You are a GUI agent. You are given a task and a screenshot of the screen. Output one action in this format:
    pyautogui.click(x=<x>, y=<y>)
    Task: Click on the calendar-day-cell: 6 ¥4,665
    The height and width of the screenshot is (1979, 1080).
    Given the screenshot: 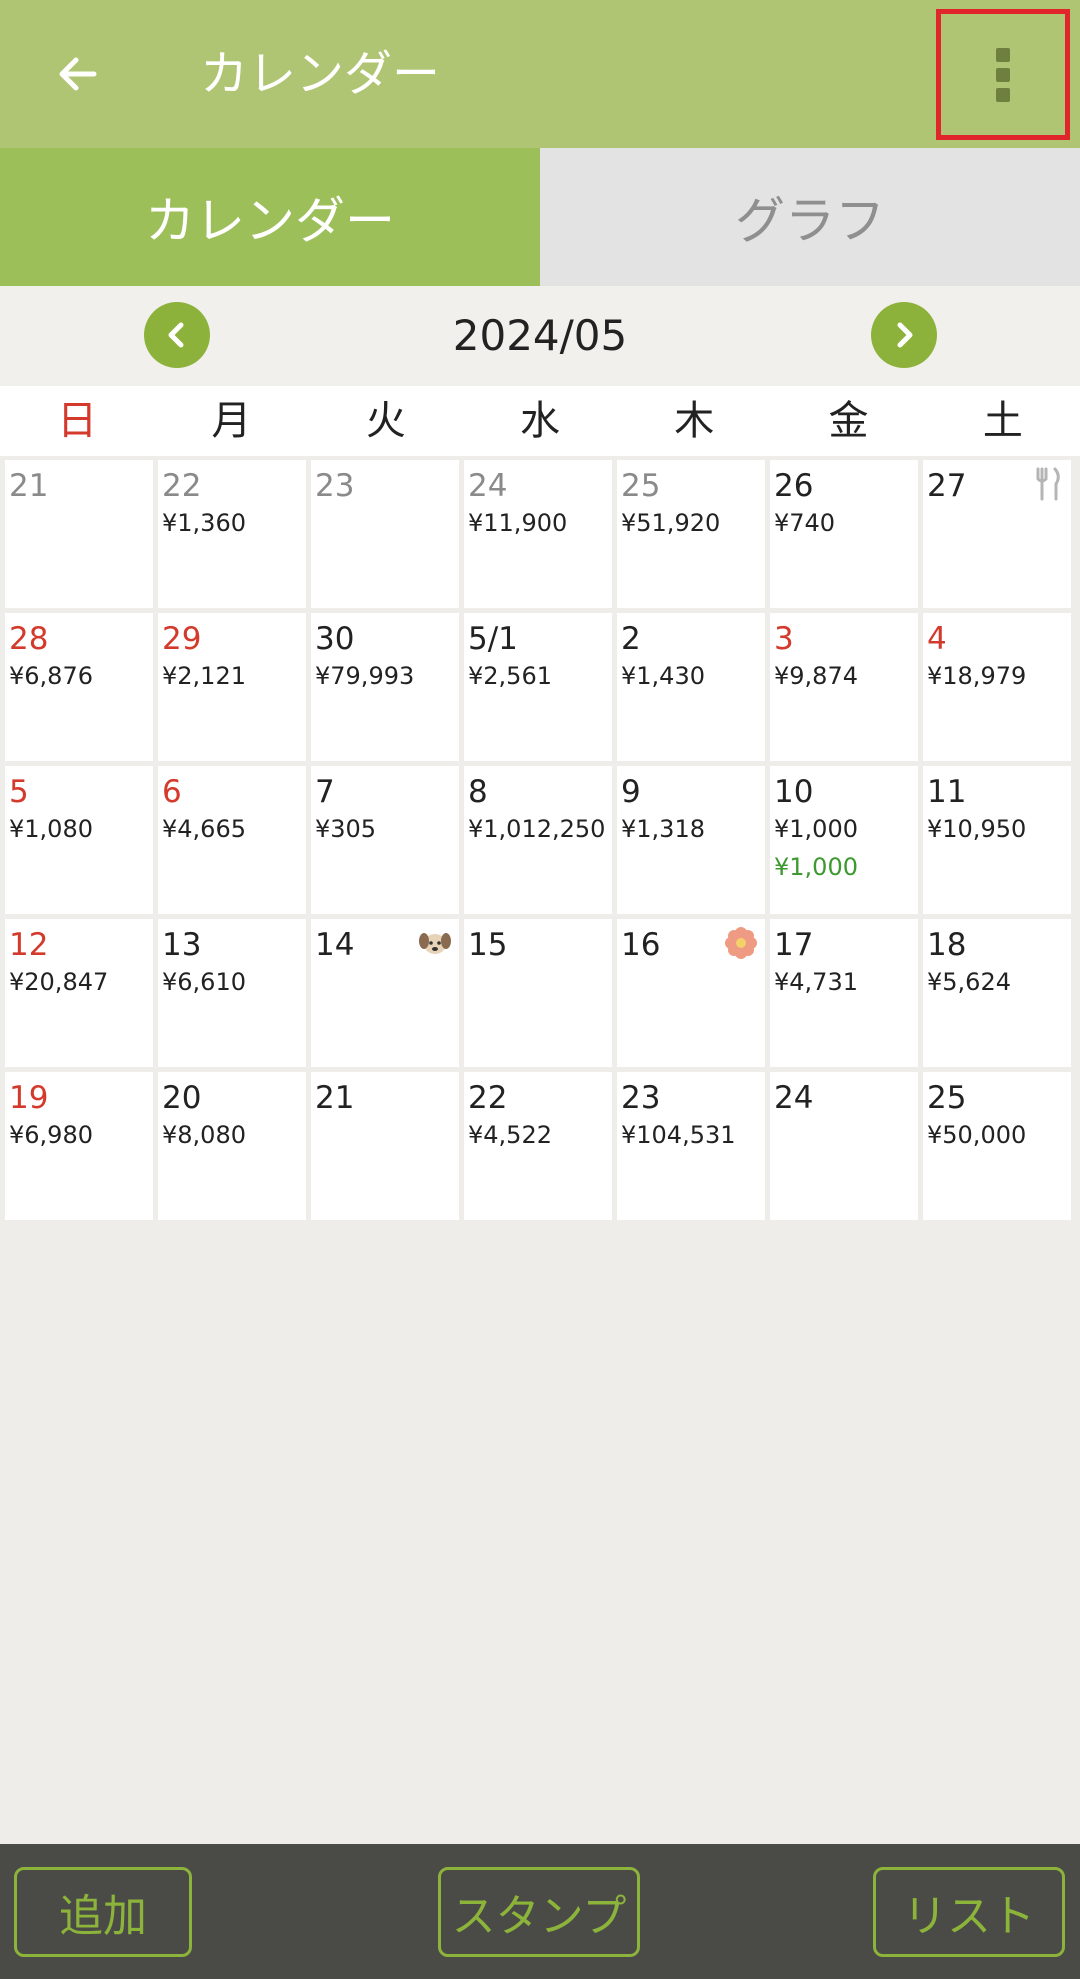 What is the action you would take?
    pyautogui.click(x=232, y=840)
    